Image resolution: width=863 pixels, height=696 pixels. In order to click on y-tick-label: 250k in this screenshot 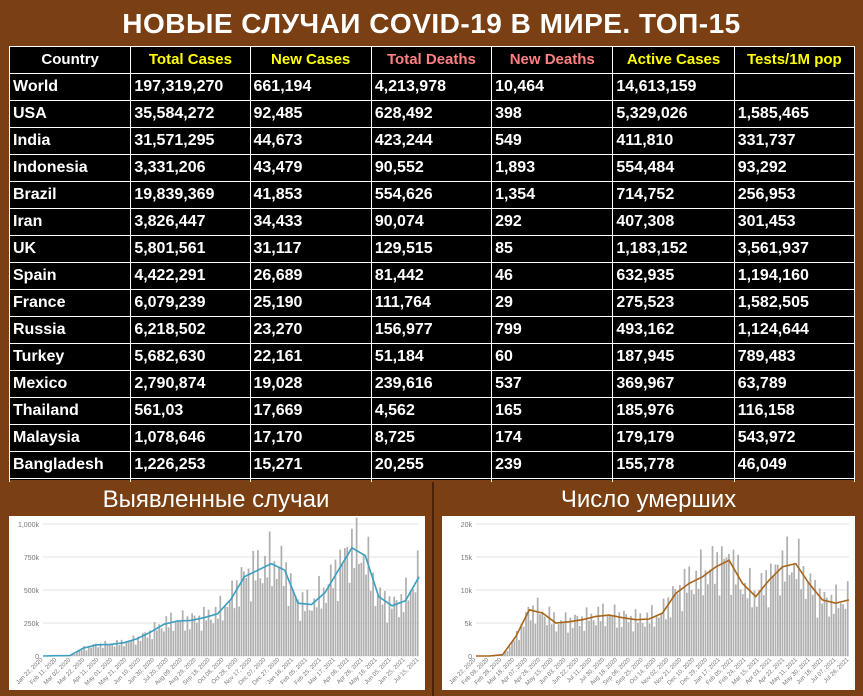, I will do `click(32, 624)`.